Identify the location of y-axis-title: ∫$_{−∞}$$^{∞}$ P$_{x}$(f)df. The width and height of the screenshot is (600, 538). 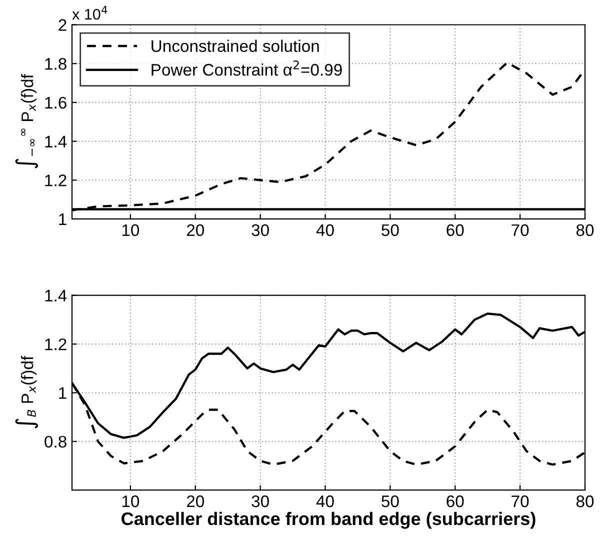
(26, 121).